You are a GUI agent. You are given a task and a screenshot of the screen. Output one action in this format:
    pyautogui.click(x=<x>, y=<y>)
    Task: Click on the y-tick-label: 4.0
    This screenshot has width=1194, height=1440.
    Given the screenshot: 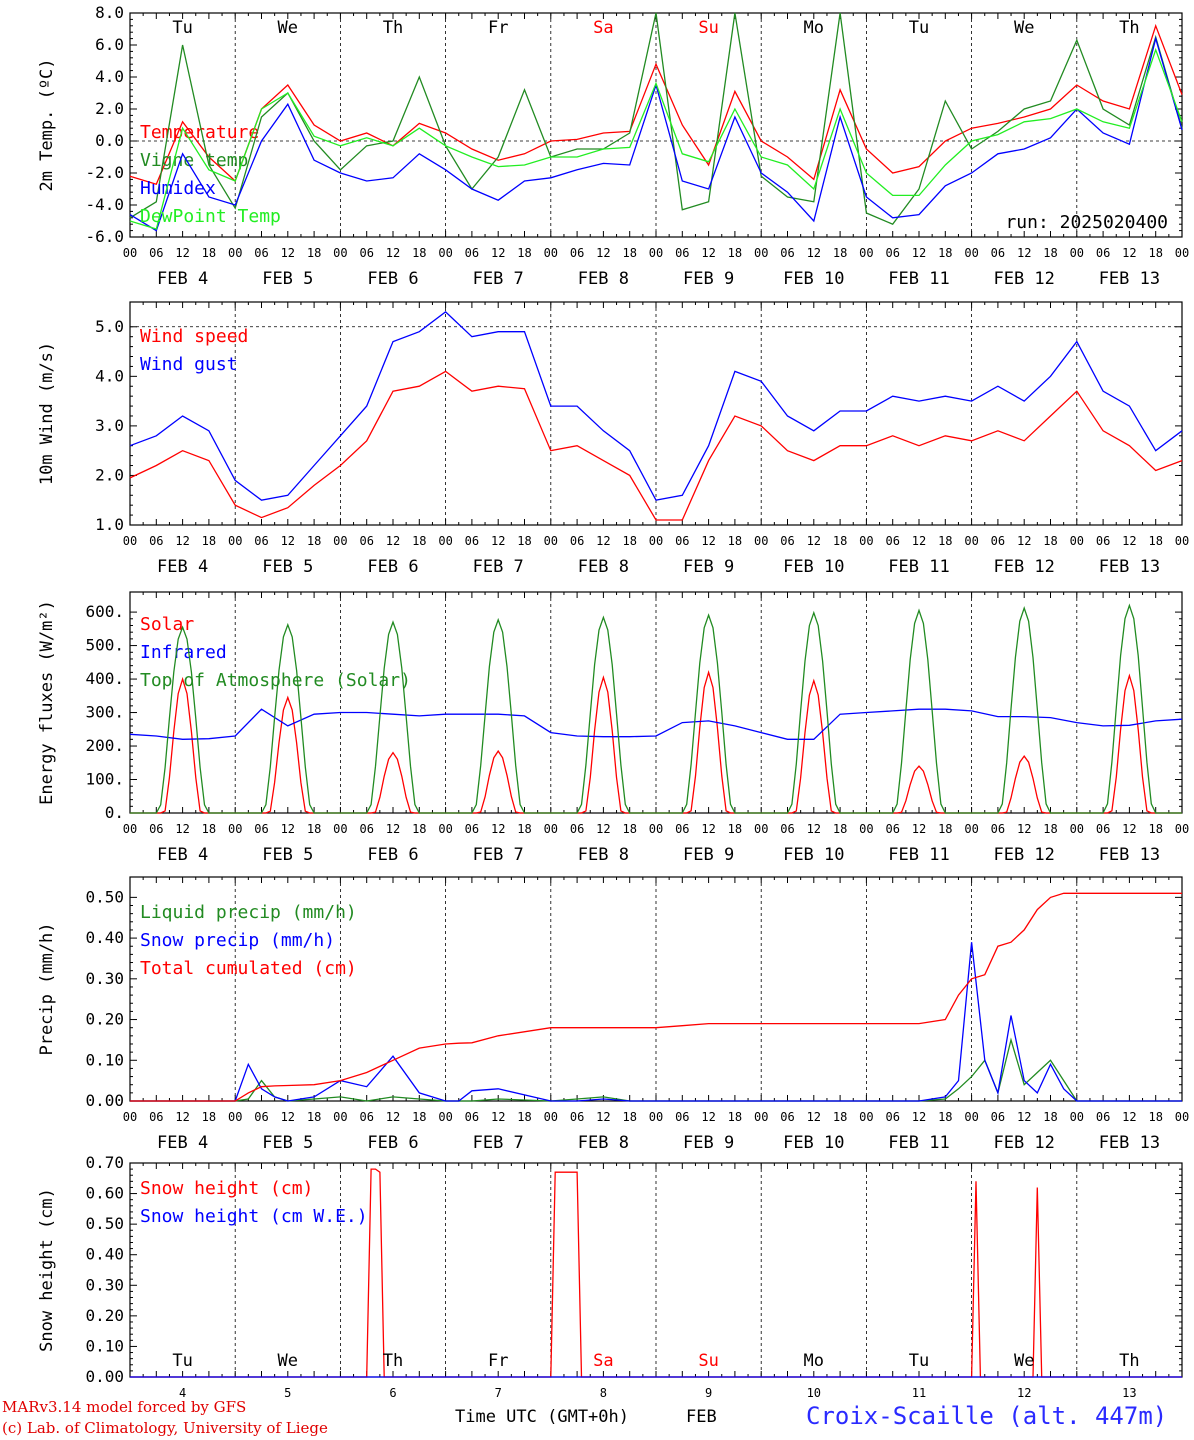 What is the action you would take?
    pyautogui.click(x=109, y=375)
    